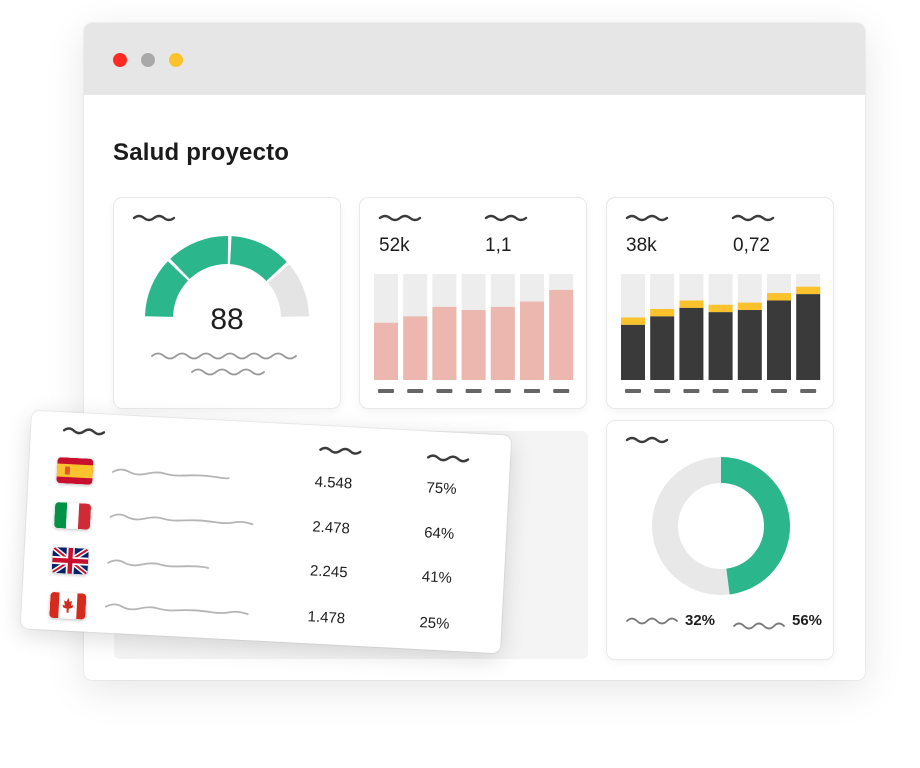 Image resolution: width=920 pixels, height=768 pixels. Describe the element at coordinates (326, 618) in the screenshot. I see `table-cell-value: 1.478` at that location.